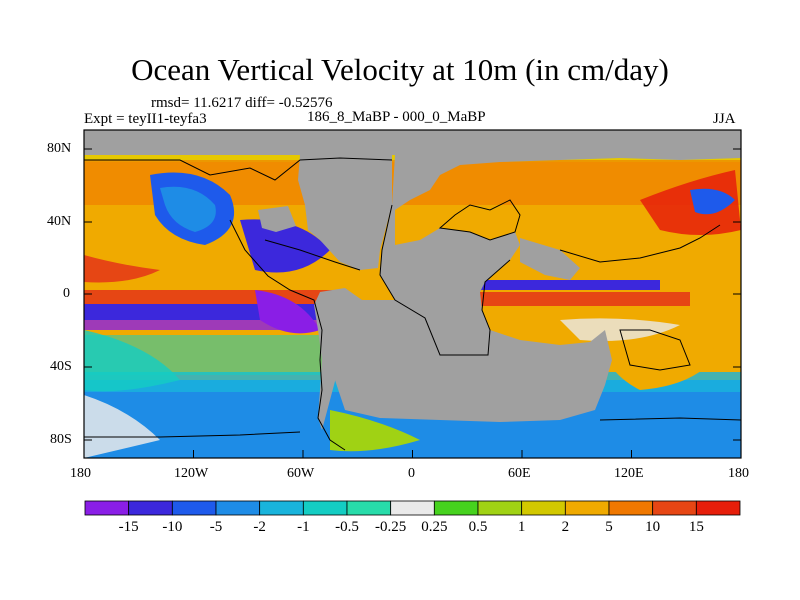 This screenshot has height=600, width=800. What do you see at coordinates (521, 527) in the screenshot?
I see `colorbar-label: 1` at bounding box center [521, 527].